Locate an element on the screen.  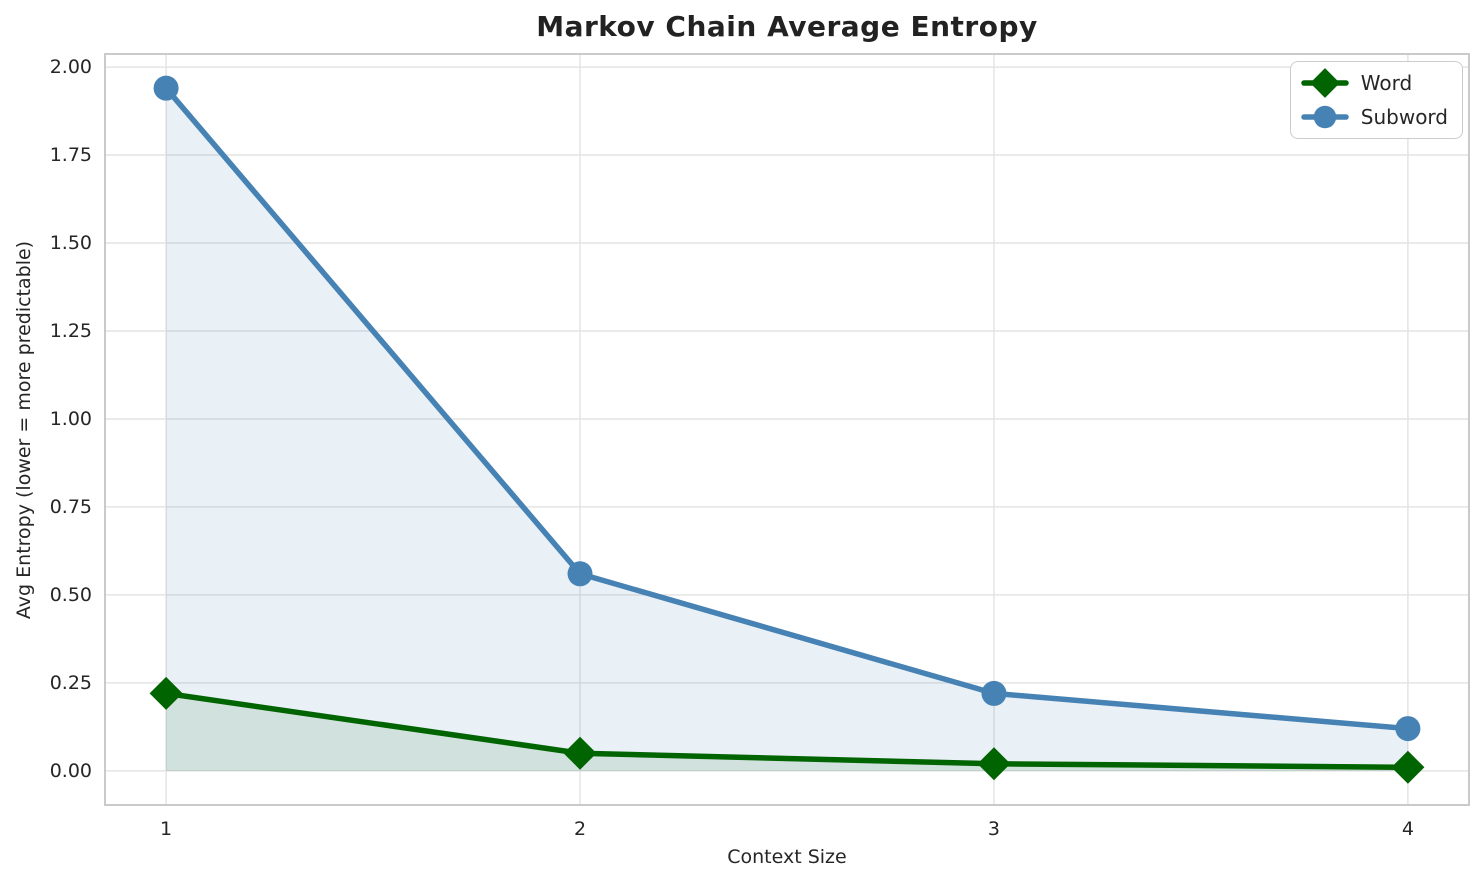
y-tick-label: 1.50 is located at coordinates (70, 243).